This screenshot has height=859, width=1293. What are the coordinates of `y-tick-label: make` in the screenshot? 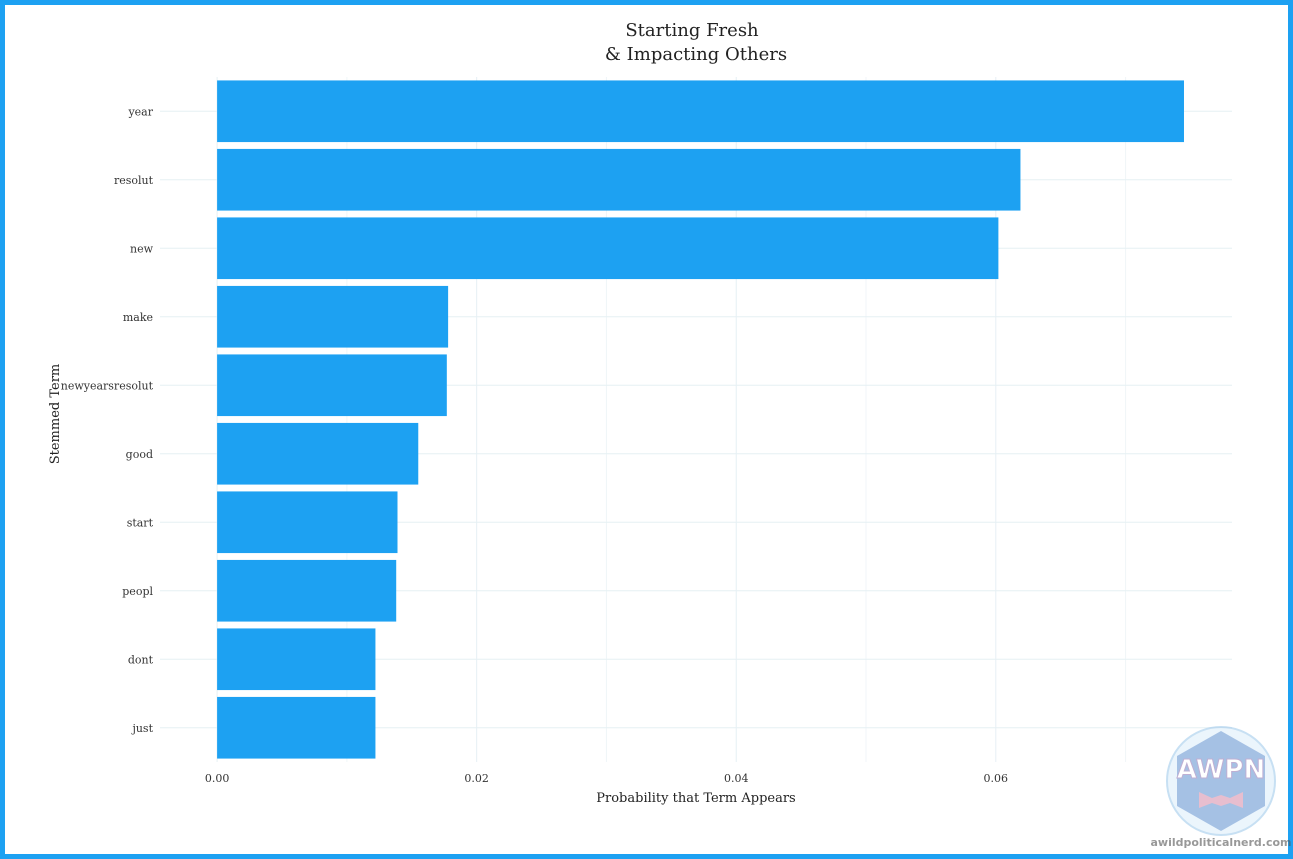 It's located at (138, 317).